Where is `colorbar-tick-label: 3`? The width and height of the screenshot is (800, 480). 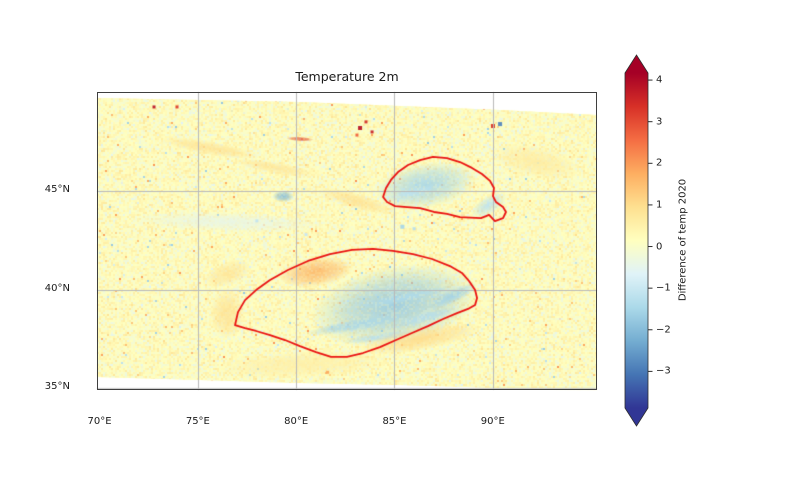
colorbar-tick-label: 3 is located at coordinates (659, 122).